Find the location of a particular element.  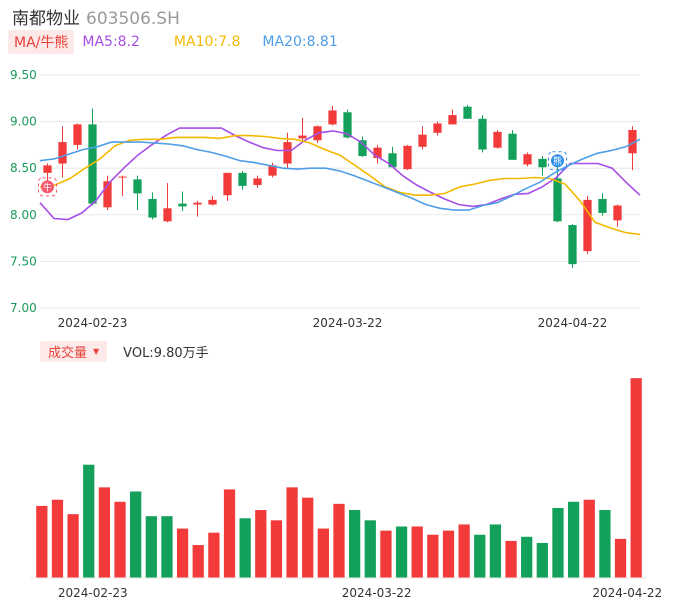

y-tick-label: 9.00 is located at coordinates (23, 122).